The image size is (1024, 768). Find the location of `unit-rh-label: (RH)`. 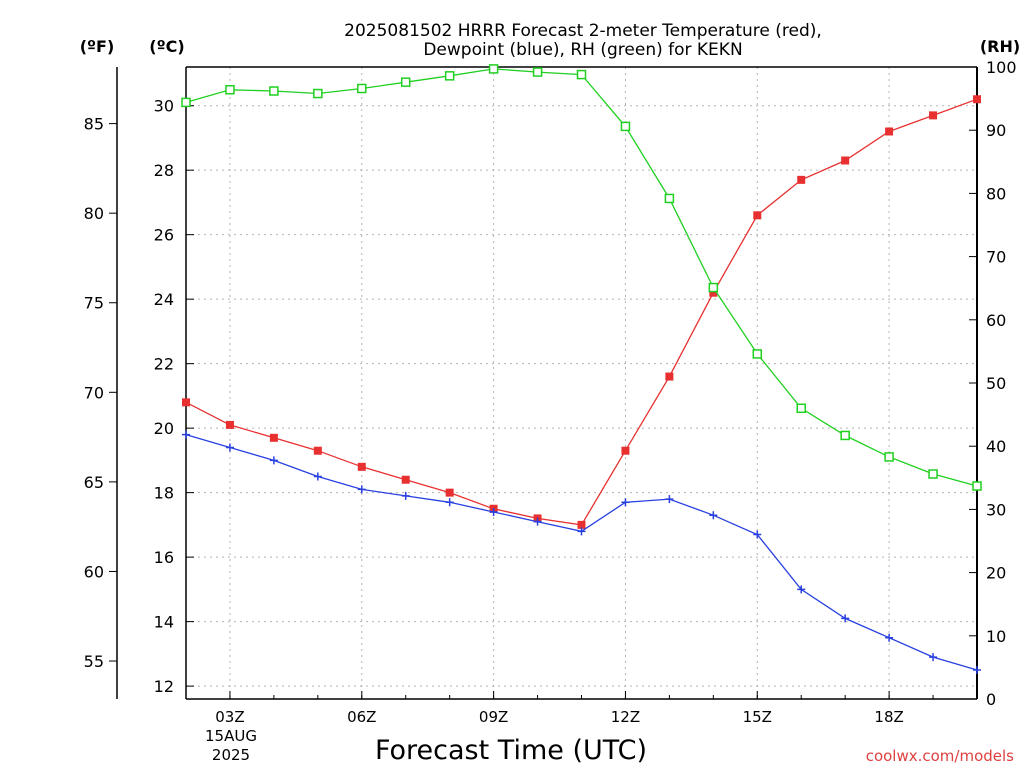

unit-rh-label: (RH) is located at coordinates (1000, 46).